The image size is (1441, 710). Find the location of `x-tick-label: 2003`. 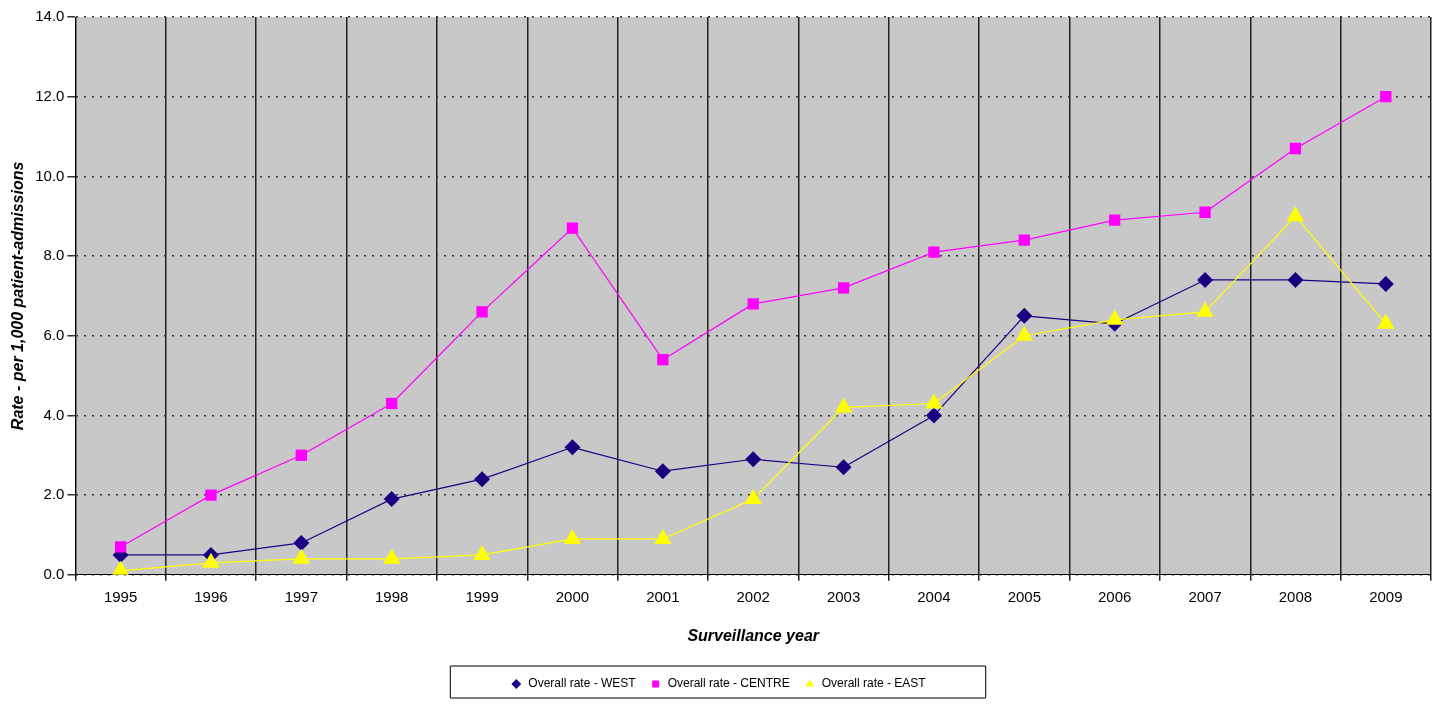

x-tick-label: 2003 is located at coordinates (843, 596).